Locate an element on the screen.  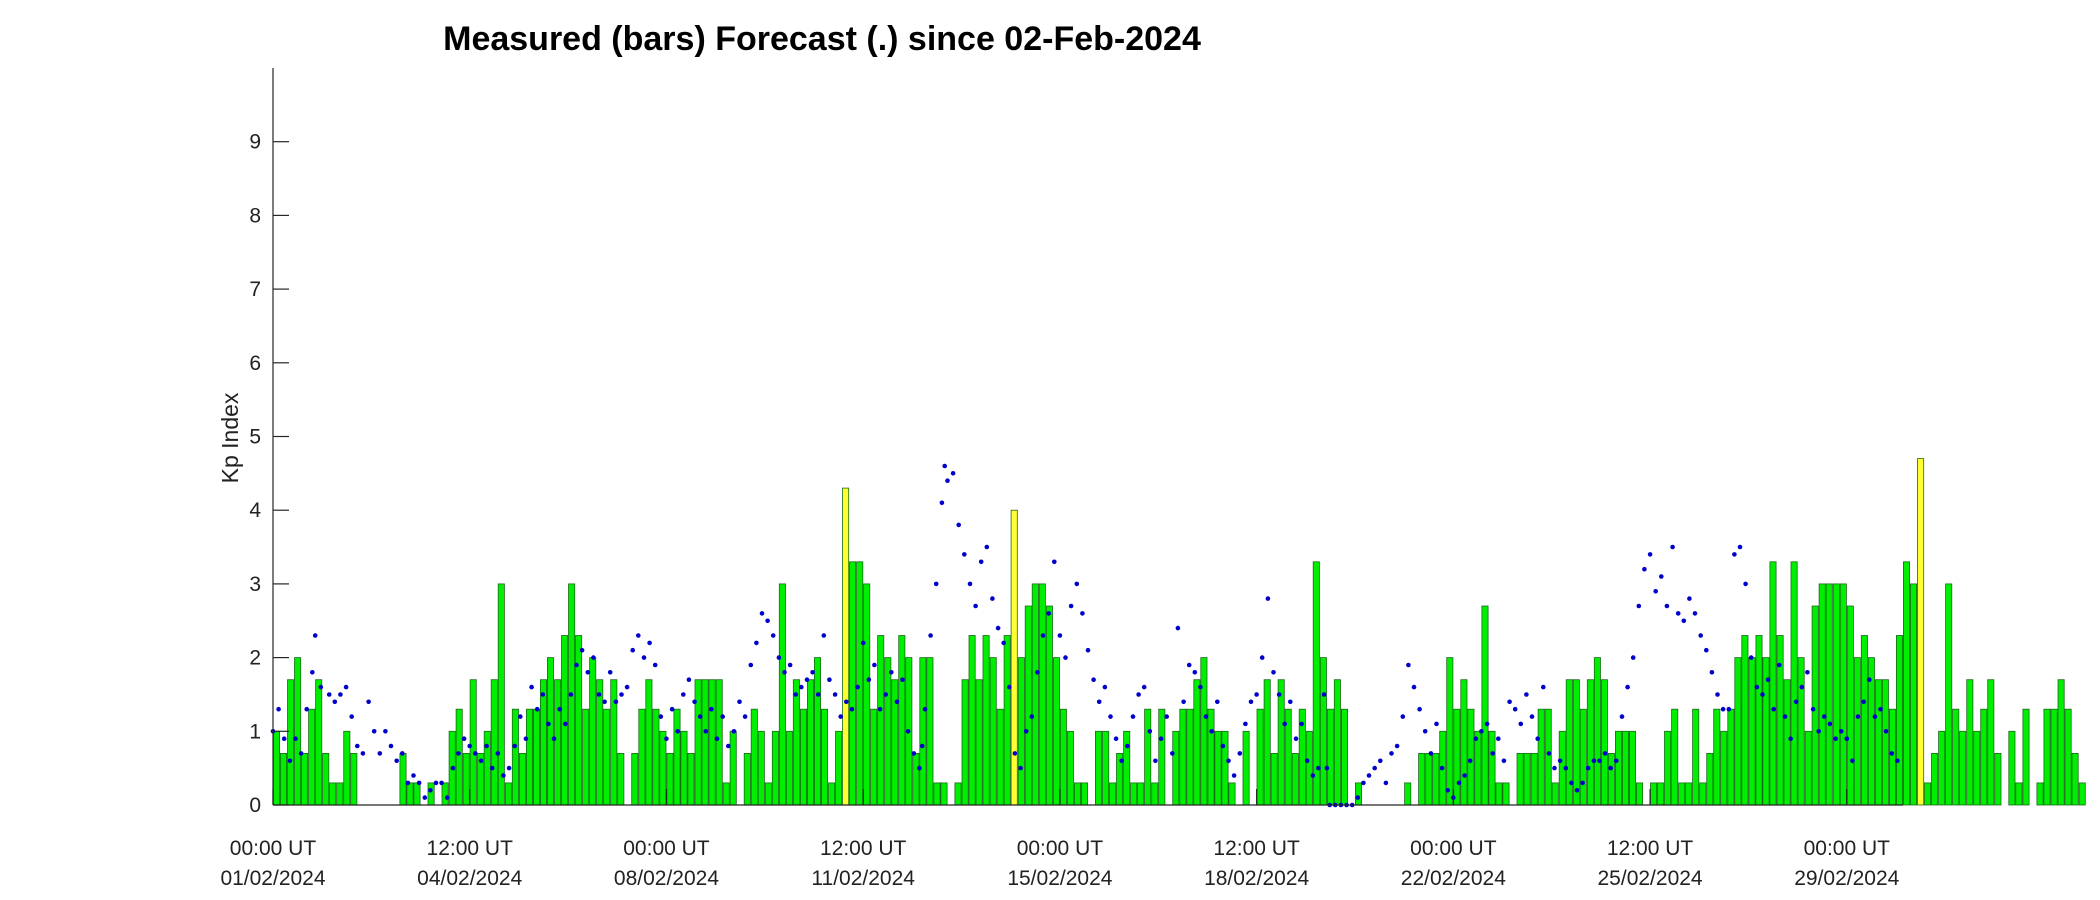
x-tick-date: 29/02/2024 is located at coordinates (1846, 878).